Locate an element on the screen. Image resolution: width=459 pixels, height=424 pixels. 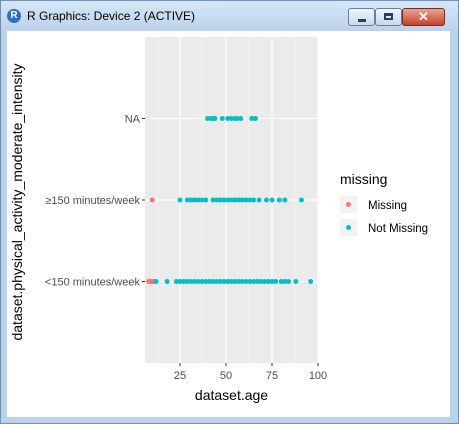
x-tick-label: 75 is located at coordinates (272, 376).